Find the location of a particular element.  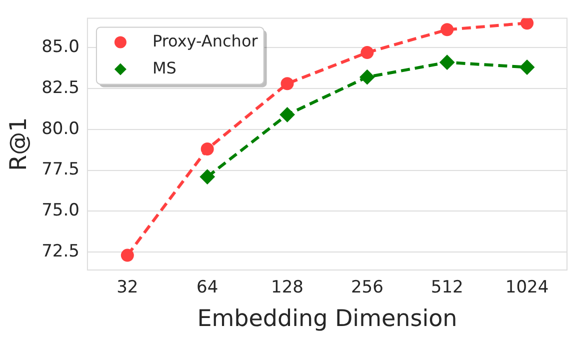

x-tick-label: 64 is located at coordinates (207, 288).